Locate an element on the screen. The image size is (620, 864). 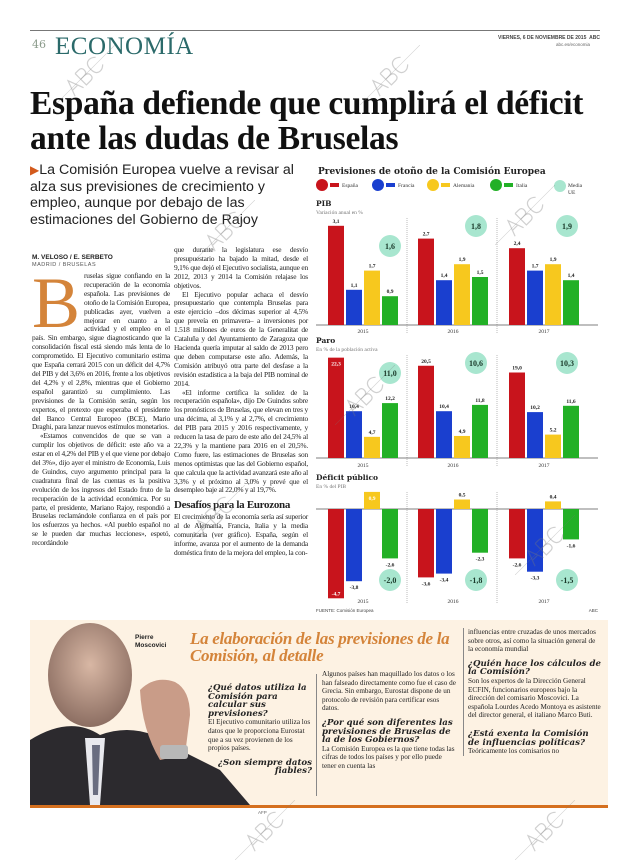
issue-date: VIERNES, 6 DE NOVIEMBRE DE 2015 ABC is located at coordinates (520, 38).